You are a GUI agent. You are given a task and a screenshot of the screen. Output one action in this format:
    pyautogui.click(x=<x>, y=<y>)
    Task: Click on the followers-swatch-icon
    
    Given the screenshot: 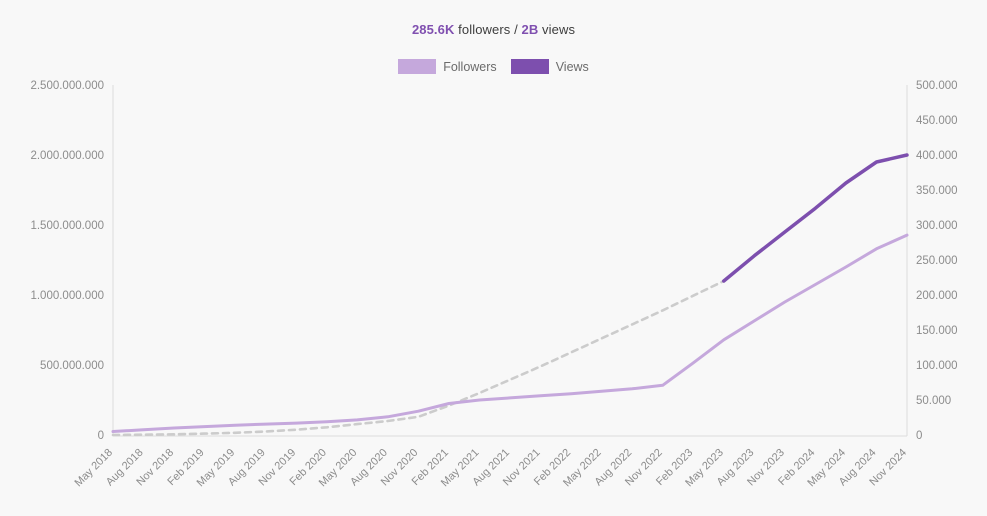 What is the action you would take?
    pyautogui.click(x=417, y=66)
    